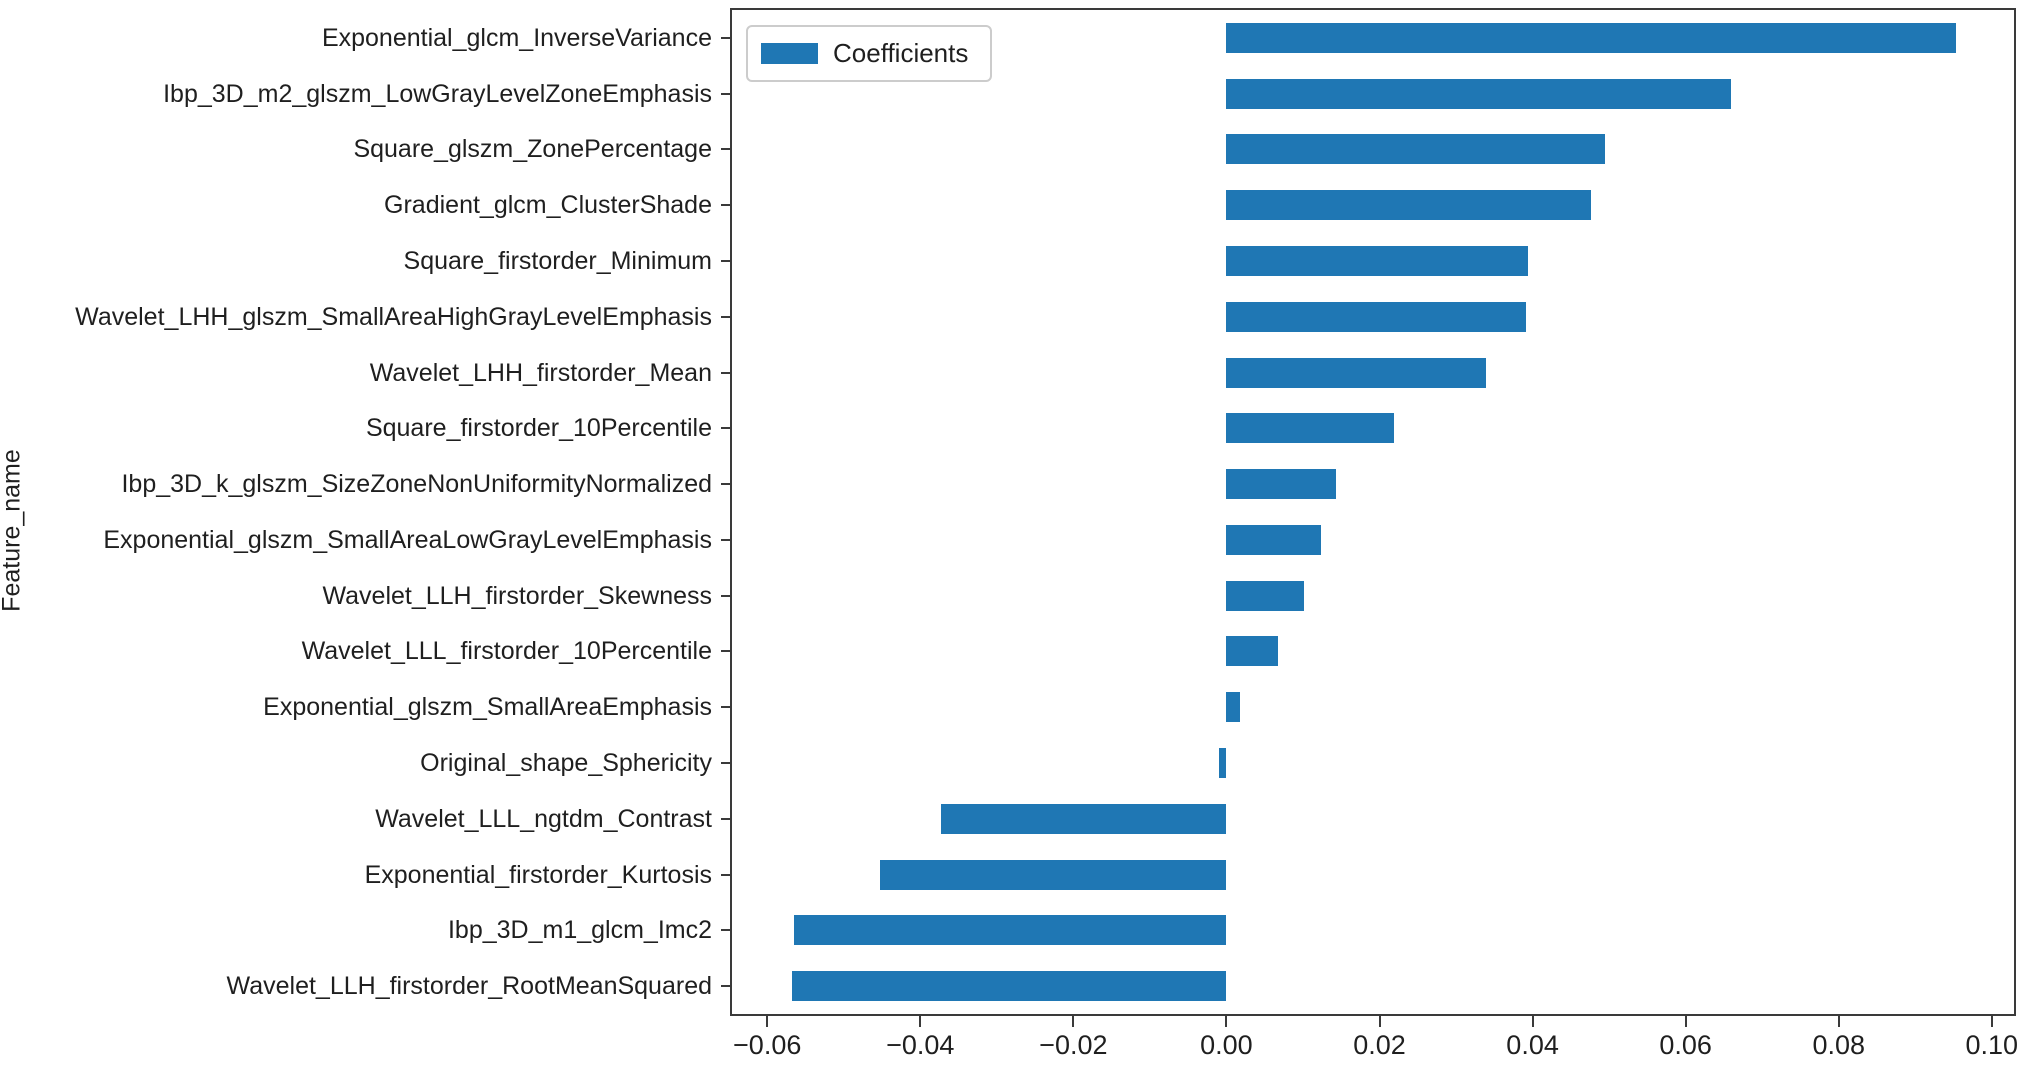 The height and width of the screenshot is (1066, 2032). I want to click on x-tick-label: 0.10, so click(1992, 1045).